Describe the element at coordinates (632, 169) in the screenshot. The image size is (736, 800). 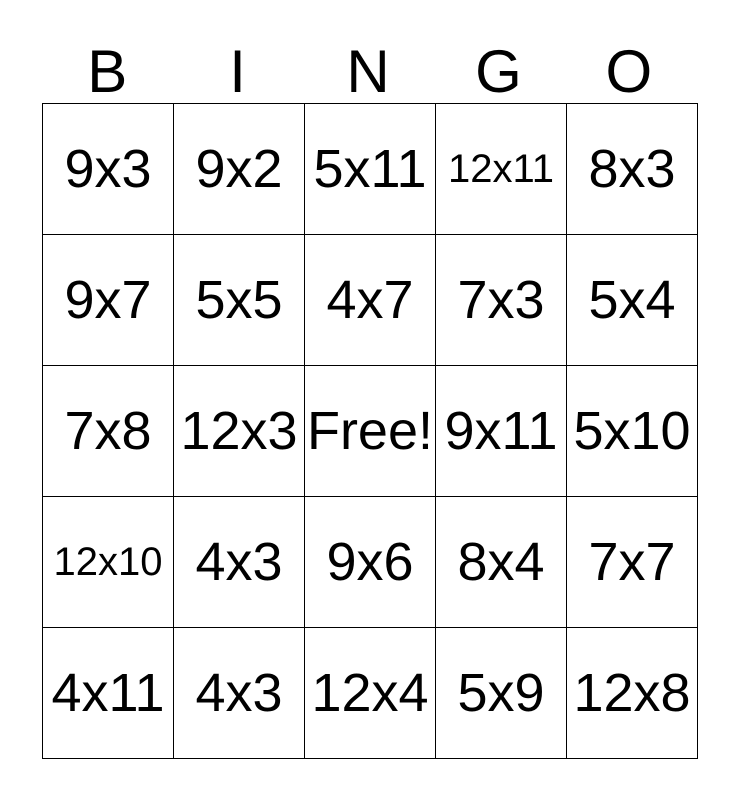
I see `bingo-cell-r0c4: 8x3` at that location.